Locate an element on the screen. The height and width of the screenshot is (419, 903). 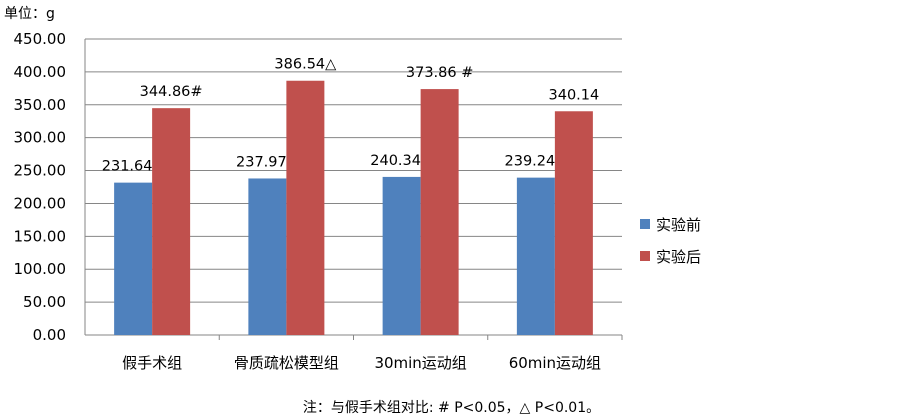
y-tick-label: 150.00 is located at coordinates (40, 236).